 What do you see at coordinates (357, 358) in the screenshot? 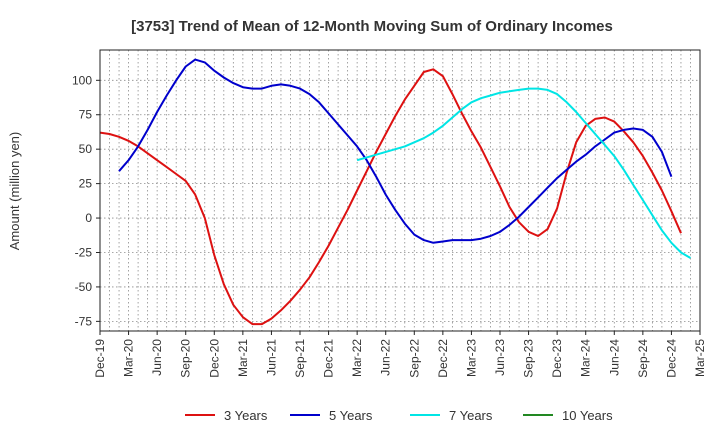
I see `x-tick-label: Mar-22` at bounding box center [357, 358].